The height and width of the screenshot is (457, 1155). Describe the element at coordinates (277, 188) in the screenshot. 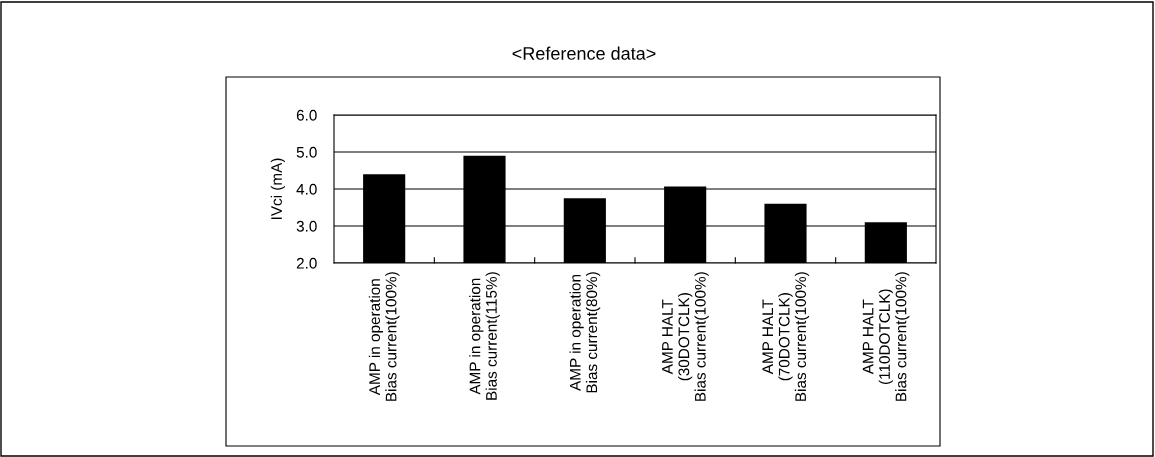

I see `y-axis-title: IVci (mA)` at that location.